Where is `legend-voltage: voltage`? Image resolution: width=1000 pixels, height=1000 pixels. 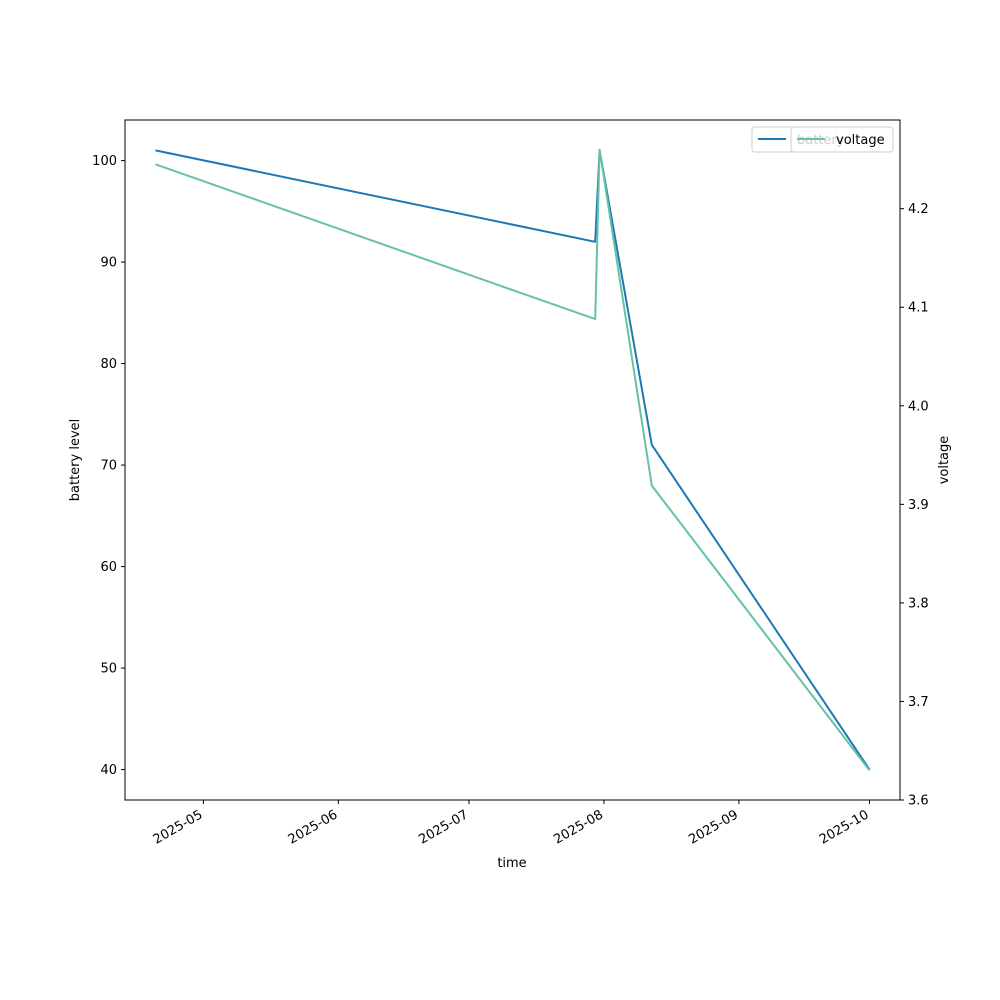
legend-voltage: voltage is located at coordinates (842, 139).